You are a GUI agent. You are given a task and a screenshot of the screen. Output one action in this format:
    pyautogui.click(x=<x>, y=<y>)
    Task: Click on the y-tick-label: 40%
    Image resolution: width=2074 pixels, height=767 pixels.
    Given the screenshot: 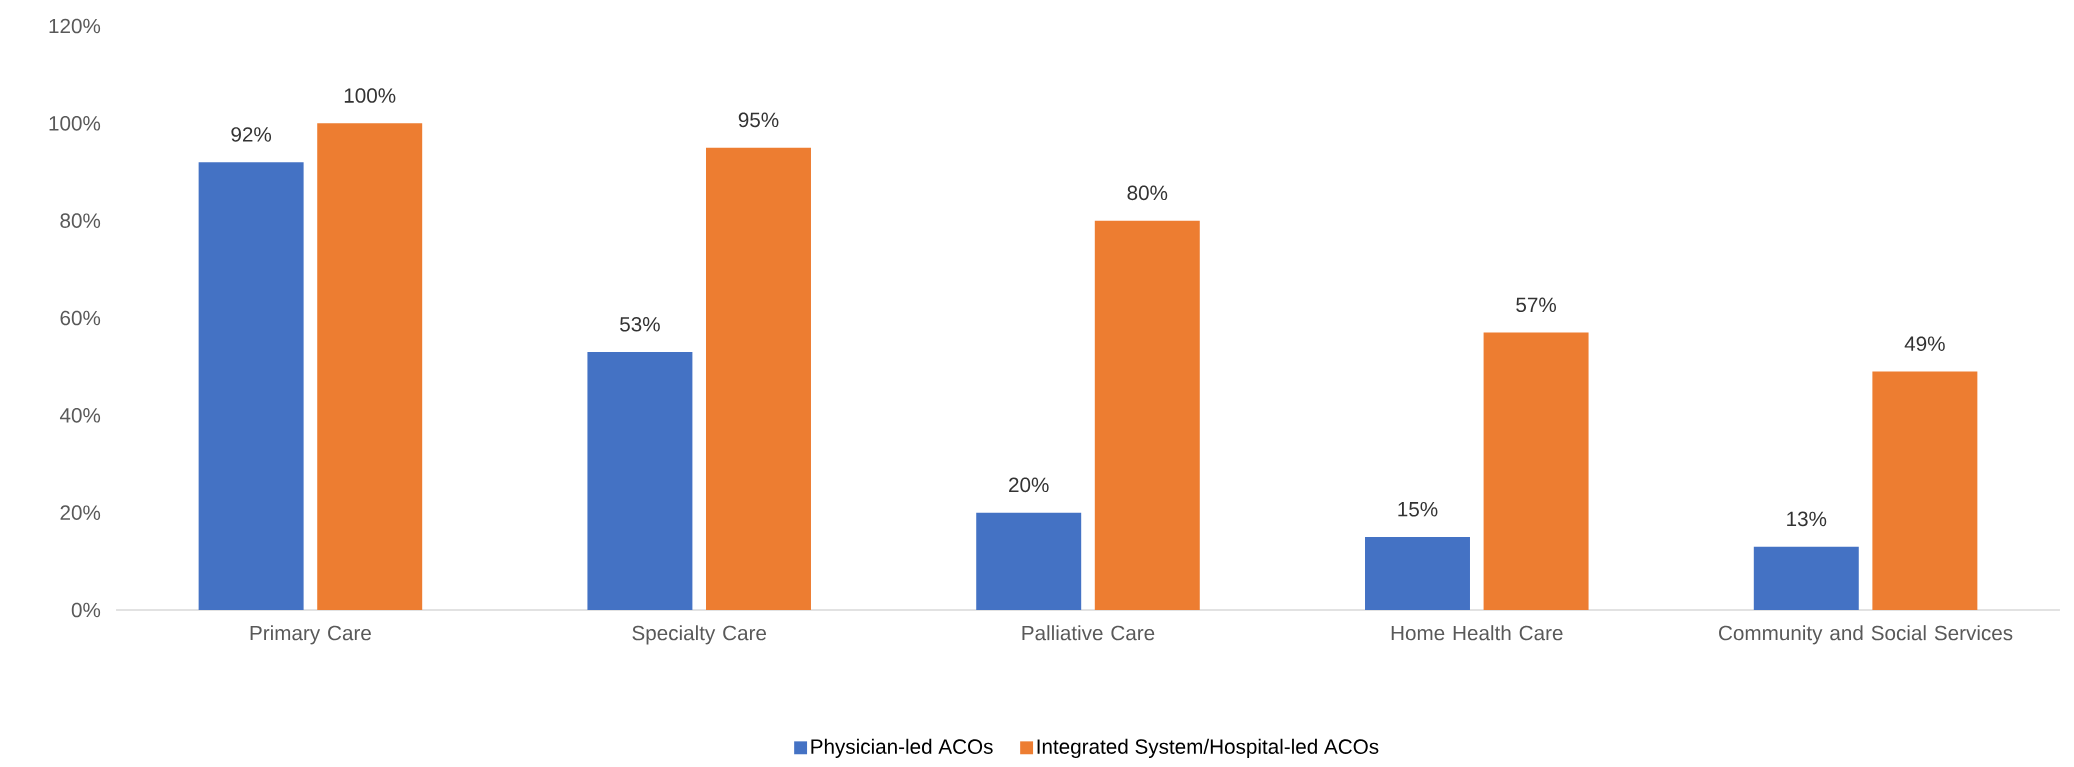 What is the action you would take?
    pyautogui.click(x=80, y=415)
    